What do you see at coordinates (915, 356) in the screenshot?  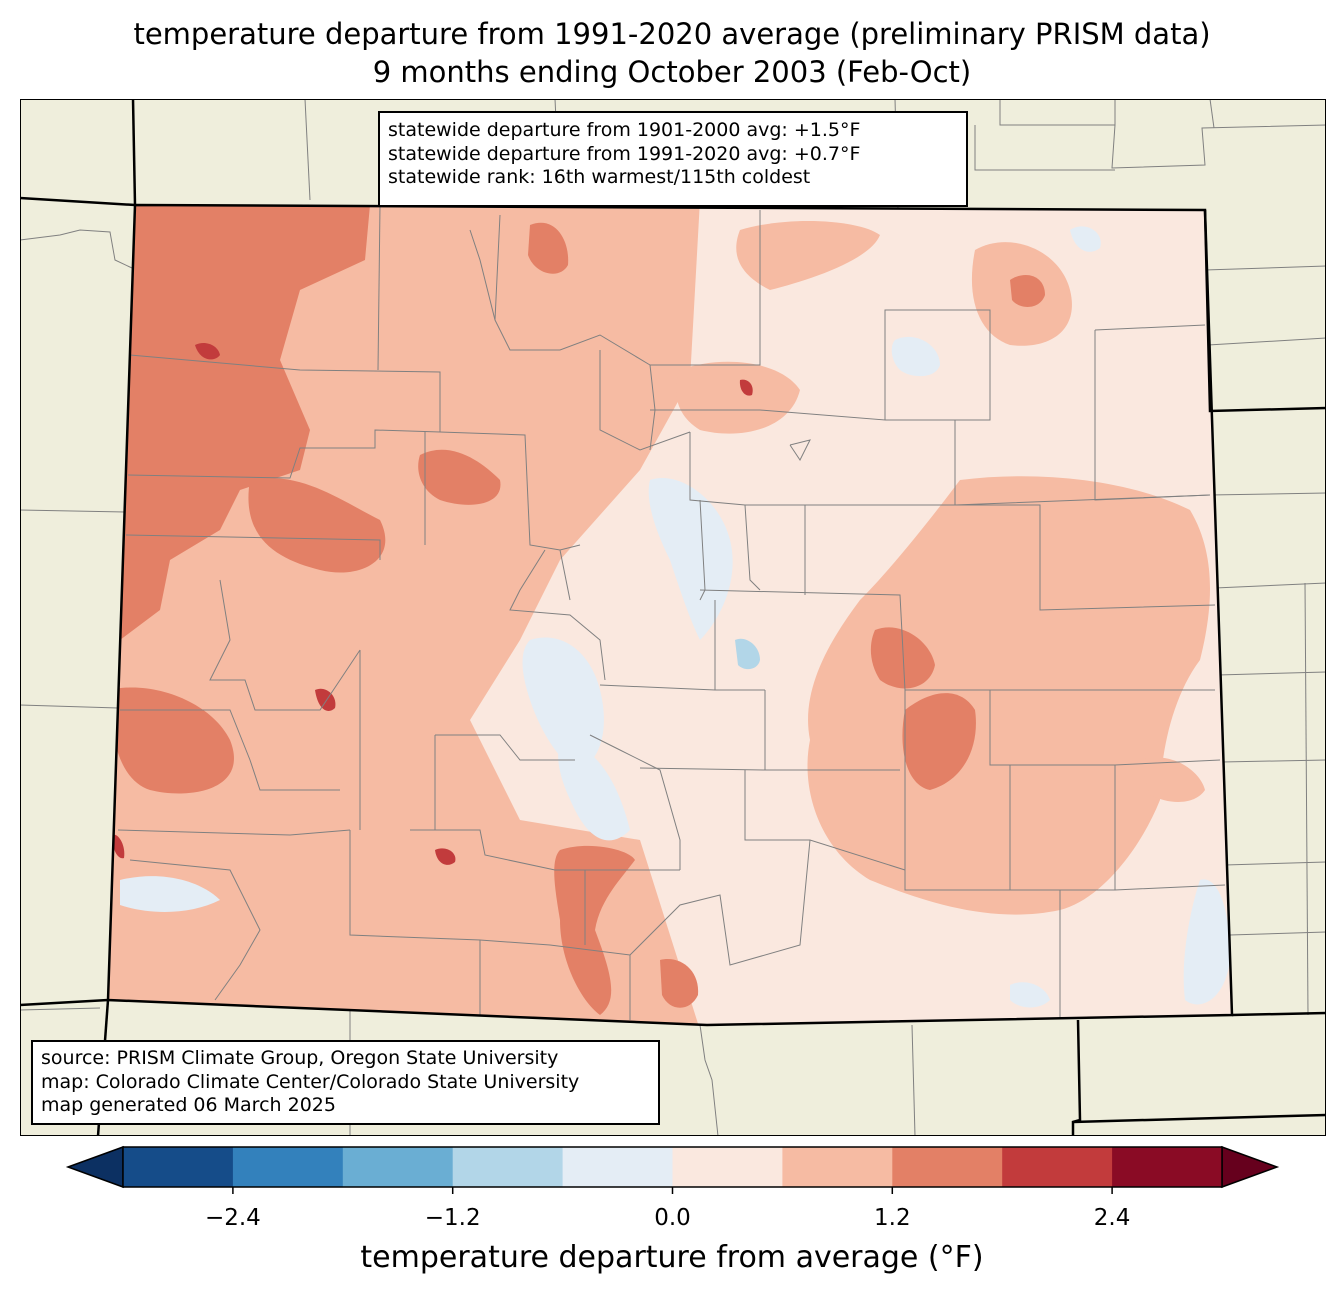 I see `contour-cool-northeast` at bounding box center [915, 356].